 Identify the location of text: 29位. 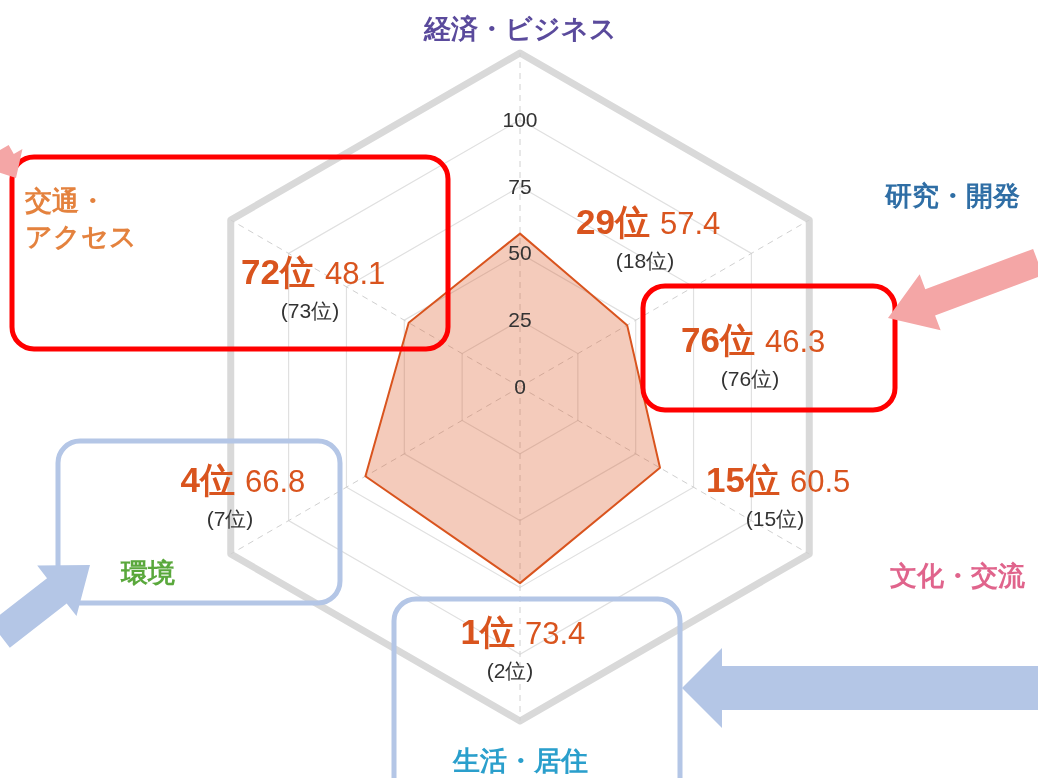
(613, 221).